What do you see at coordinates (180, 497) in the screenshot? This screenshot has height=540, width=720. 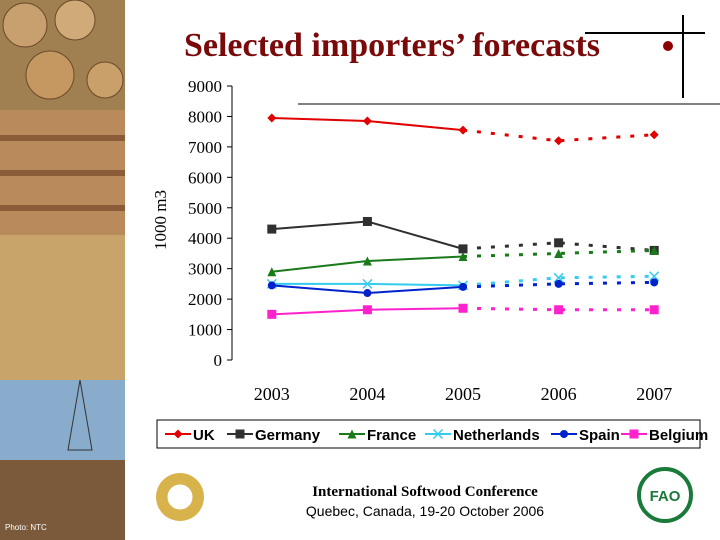 I see `un-logo` at bounding box center [180, 497].